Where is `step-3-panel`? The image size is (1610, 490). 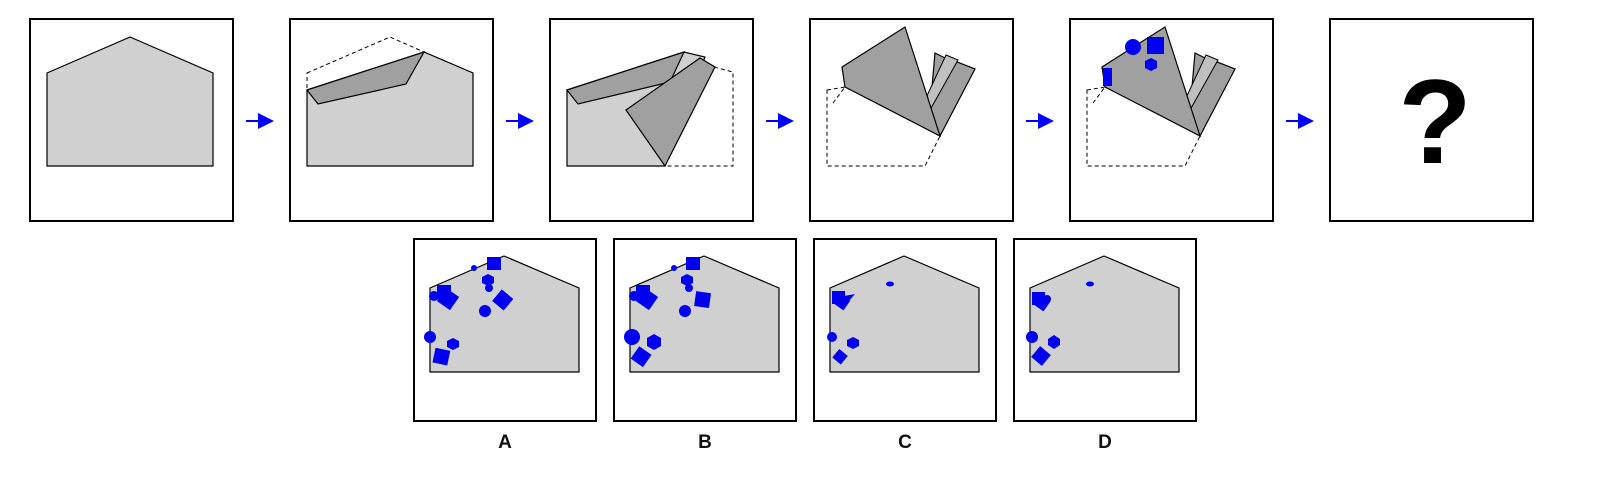
step-3-panel is located at coordinates (651, 120).